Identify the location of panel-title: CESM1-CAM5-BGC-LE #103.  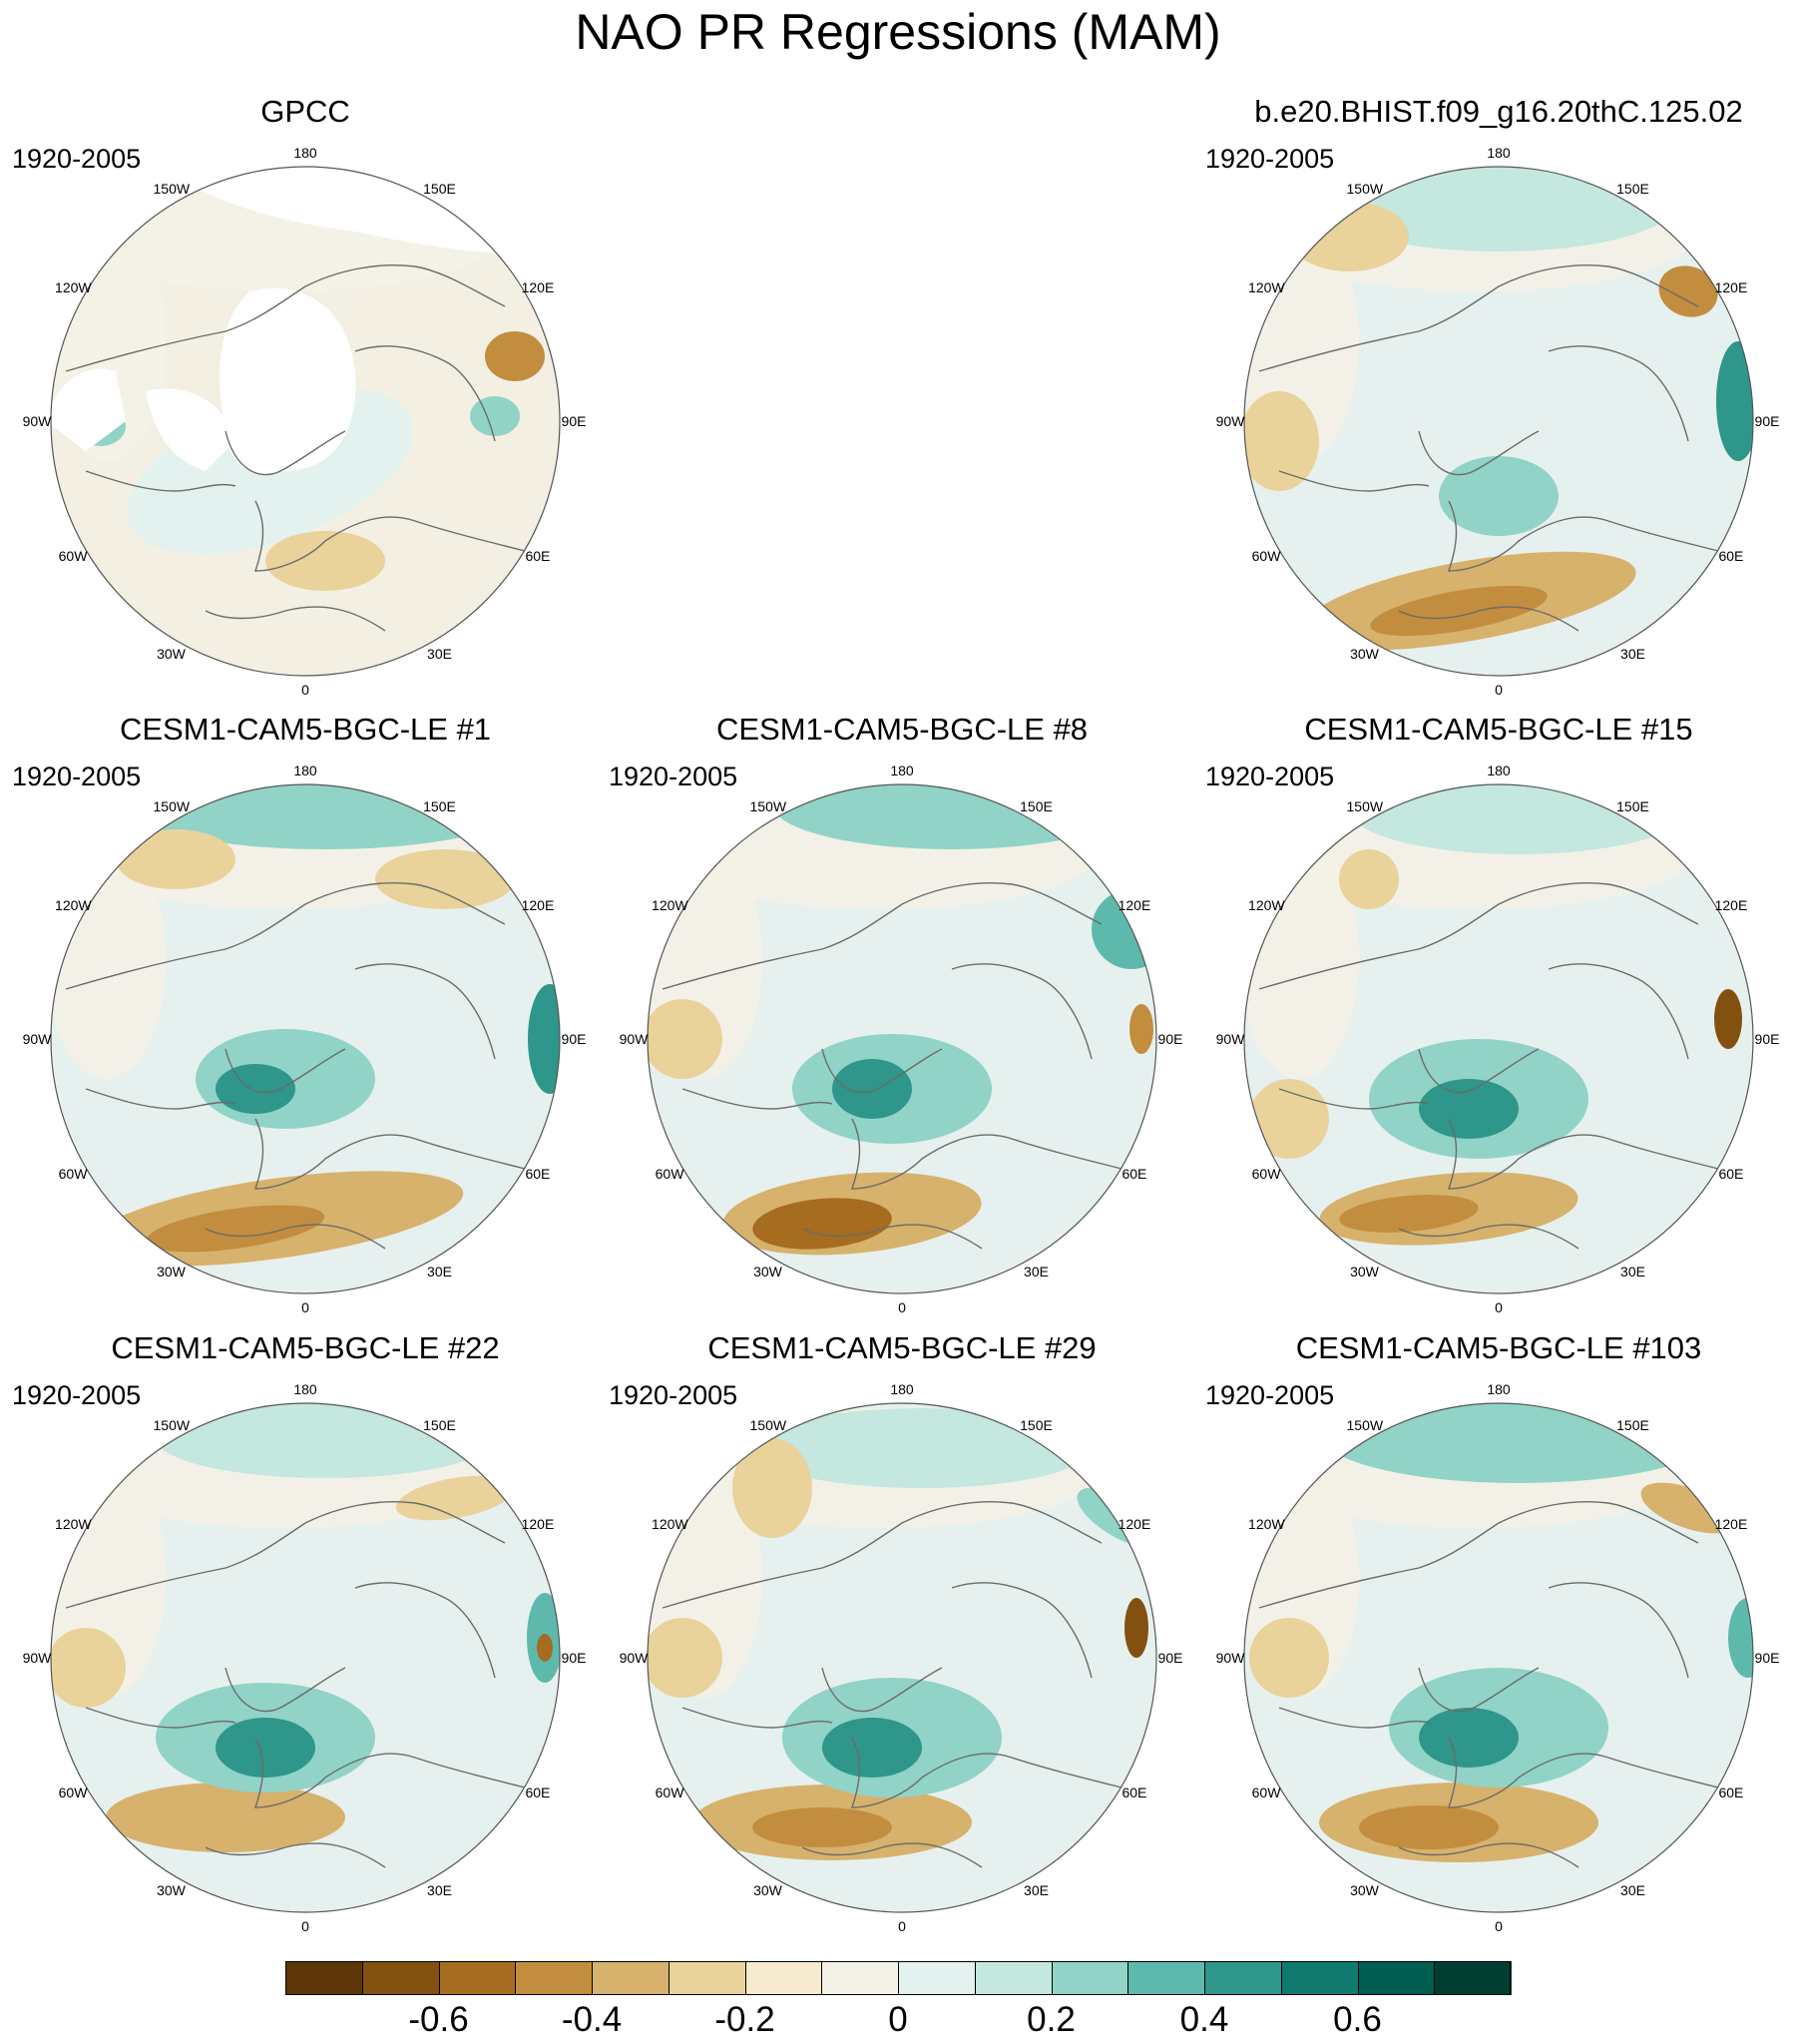
(1498, 1347).